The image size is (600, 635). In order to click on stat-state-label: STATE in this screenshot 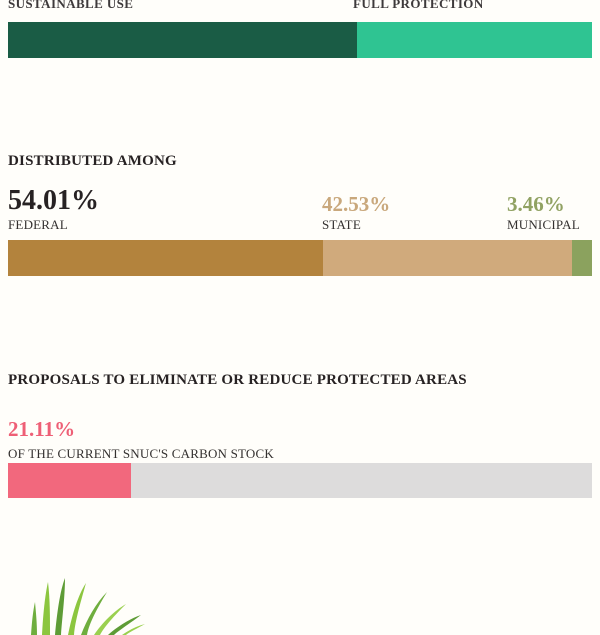, I will do `click(341, 224)`.